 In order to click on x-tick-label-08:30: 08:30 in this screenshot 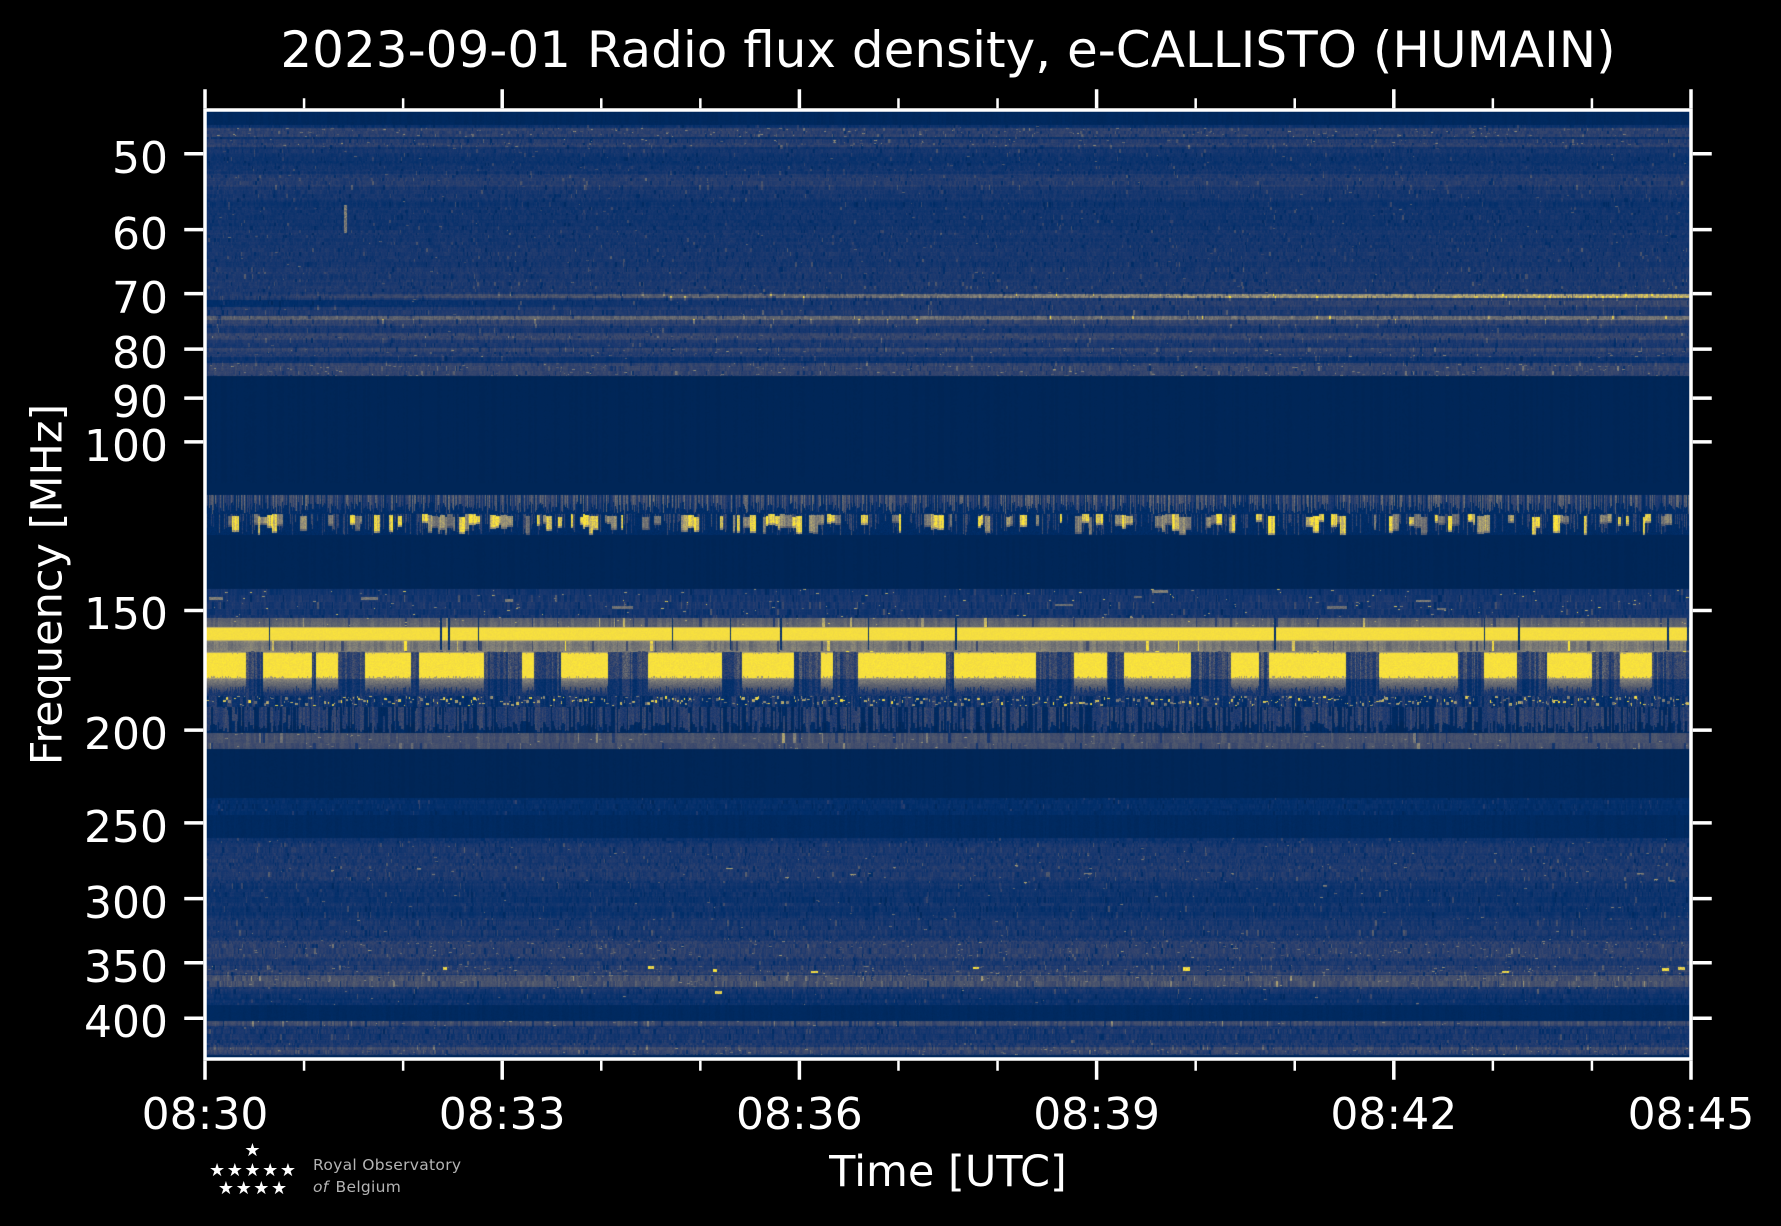, I will do `click(205, 1114)`.